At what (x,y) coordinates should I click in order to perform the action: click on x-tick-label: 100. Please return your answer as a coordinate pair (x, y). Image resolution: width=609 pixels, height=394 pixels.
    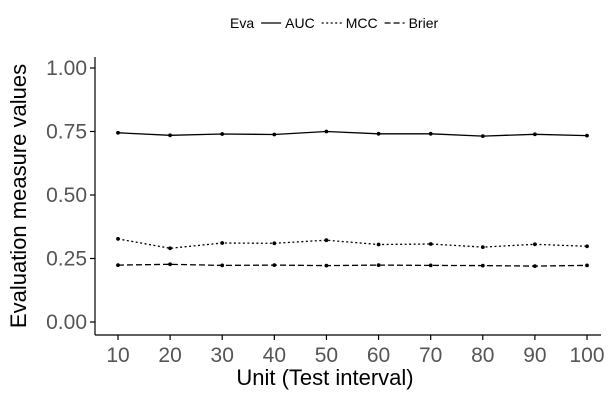
    Looking at the image, I should click on (586, 355).